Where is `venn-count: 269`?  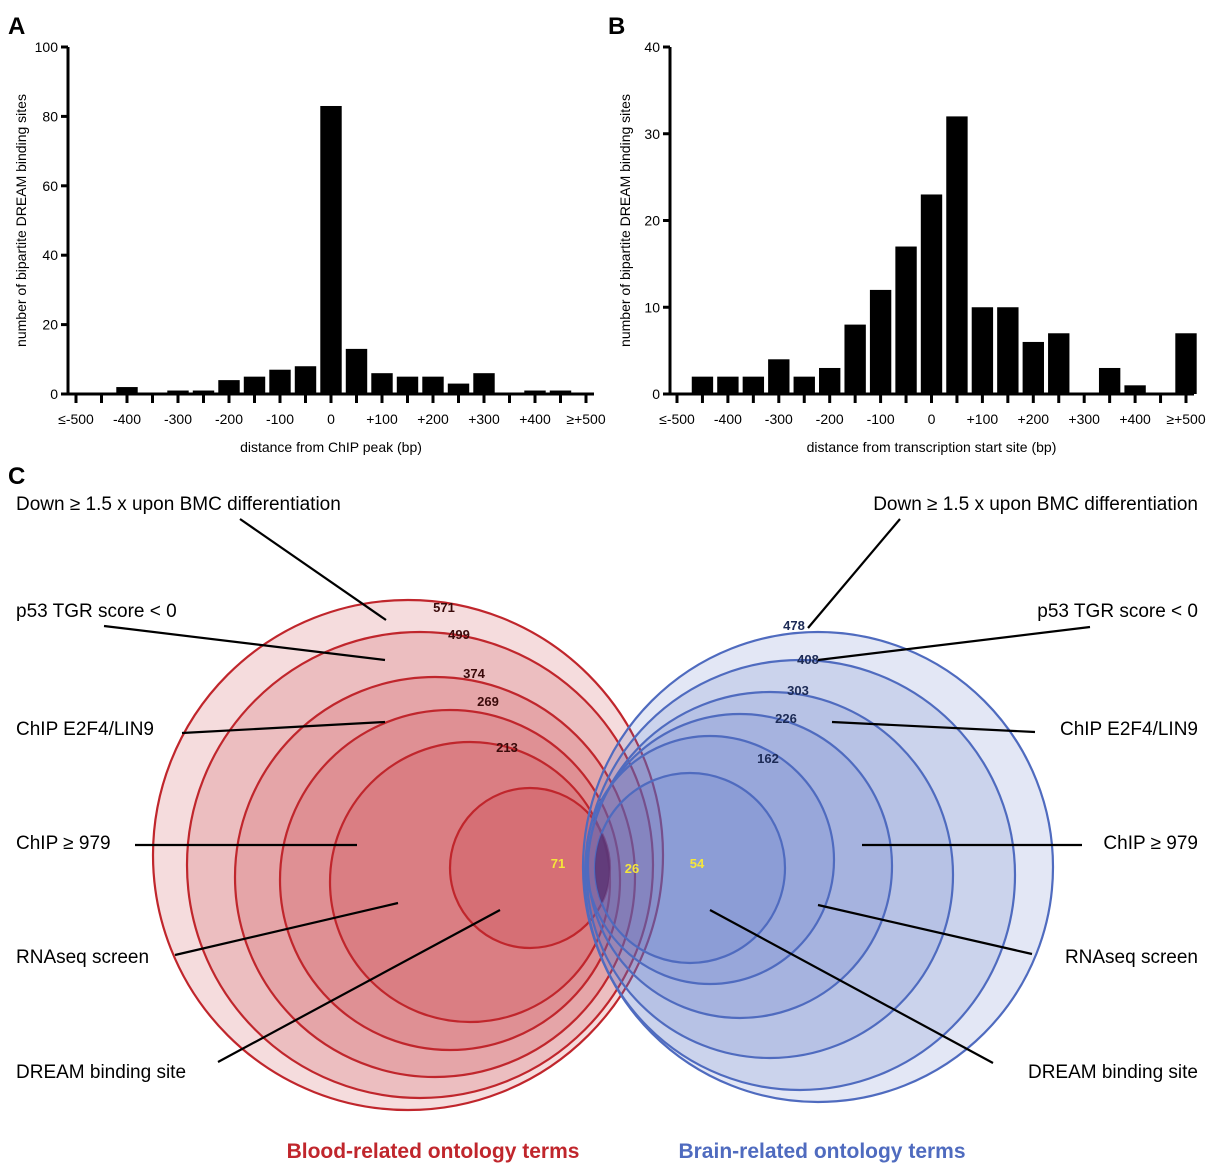
venn-count: 269 is located at coordinates (488, 701).